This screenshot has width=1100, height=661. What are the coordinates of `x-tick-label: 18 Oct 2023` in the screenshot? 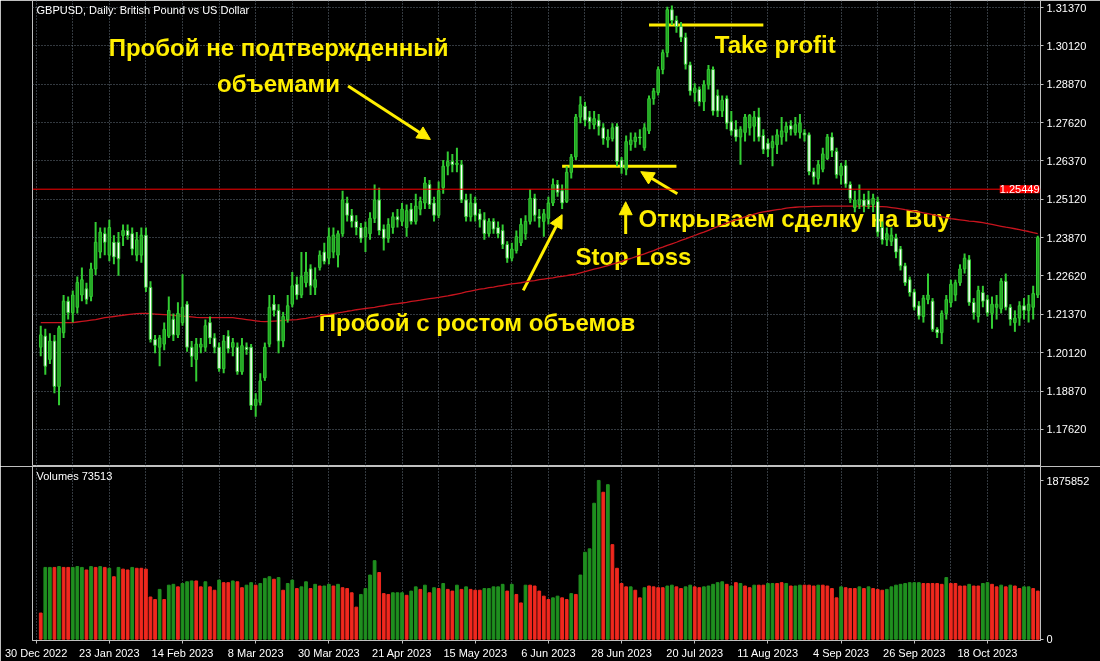 It's located at (987, 652).